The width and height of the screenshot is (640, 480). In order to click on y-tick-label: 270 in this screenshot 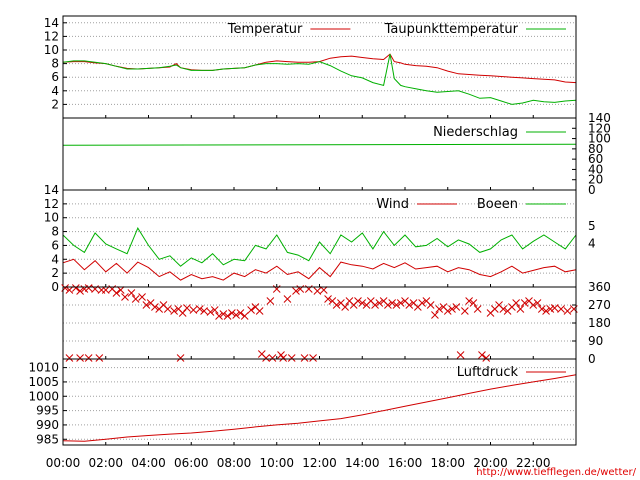, I will do `click(599, 305)`.